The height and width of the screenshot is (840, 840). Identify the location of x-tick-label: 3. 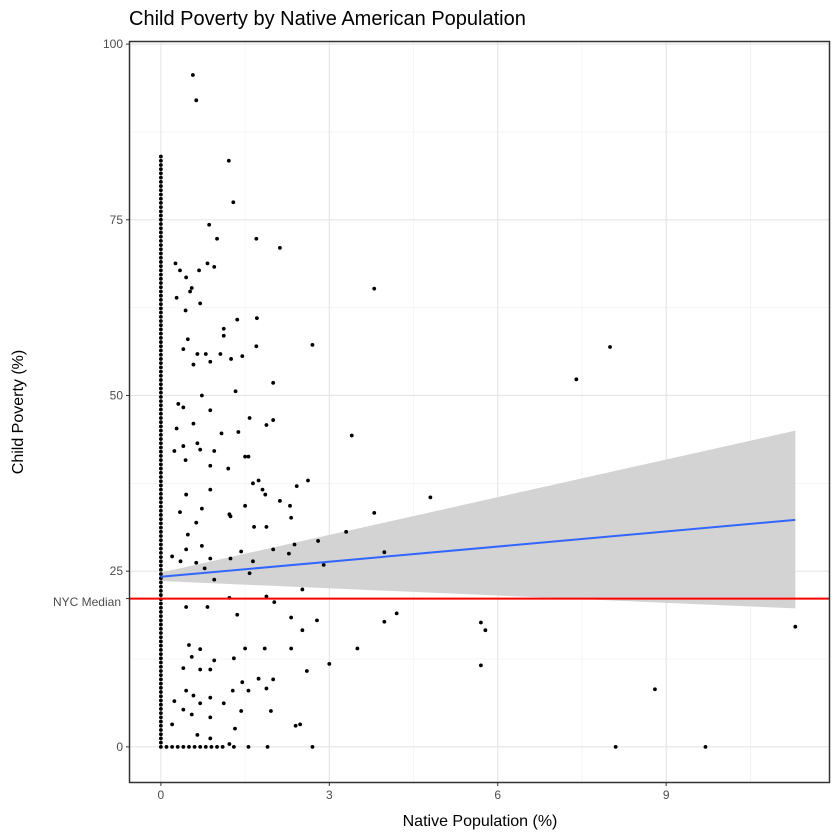
(329, 795).